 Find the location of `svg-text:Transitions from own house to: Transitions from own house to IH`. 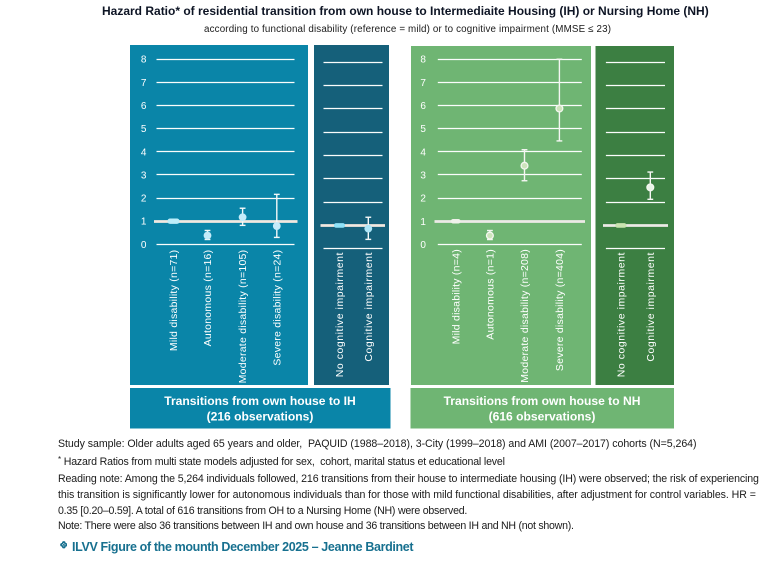

svg-text:Transitions from own house to: Transitions from own house to IH is located at coordinates (260, 401).